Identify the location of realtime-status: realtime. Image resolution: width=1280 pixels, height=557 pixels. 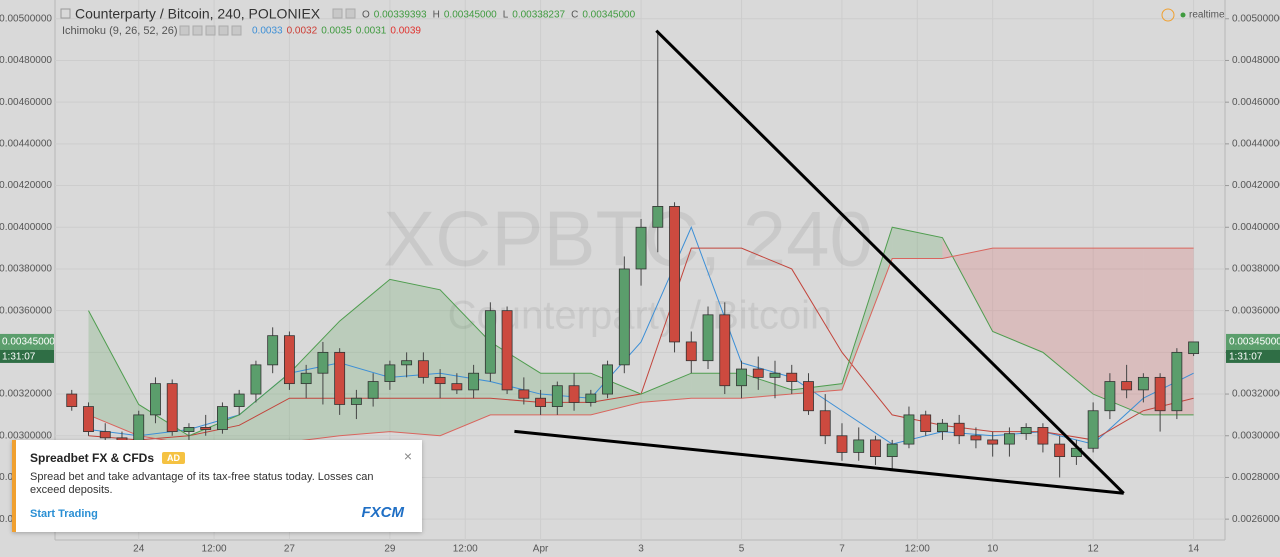
(1207, 15).